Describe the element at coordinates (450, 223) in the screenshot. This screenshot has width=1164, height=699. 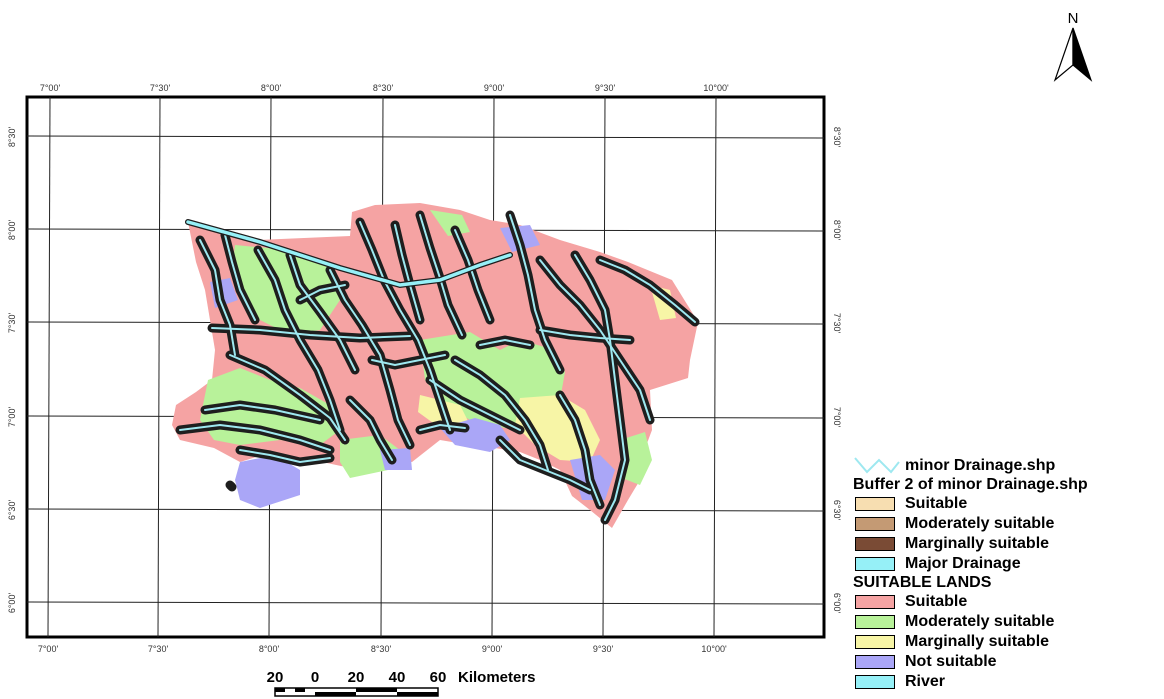
I see `region-moderate-ne` at that location.